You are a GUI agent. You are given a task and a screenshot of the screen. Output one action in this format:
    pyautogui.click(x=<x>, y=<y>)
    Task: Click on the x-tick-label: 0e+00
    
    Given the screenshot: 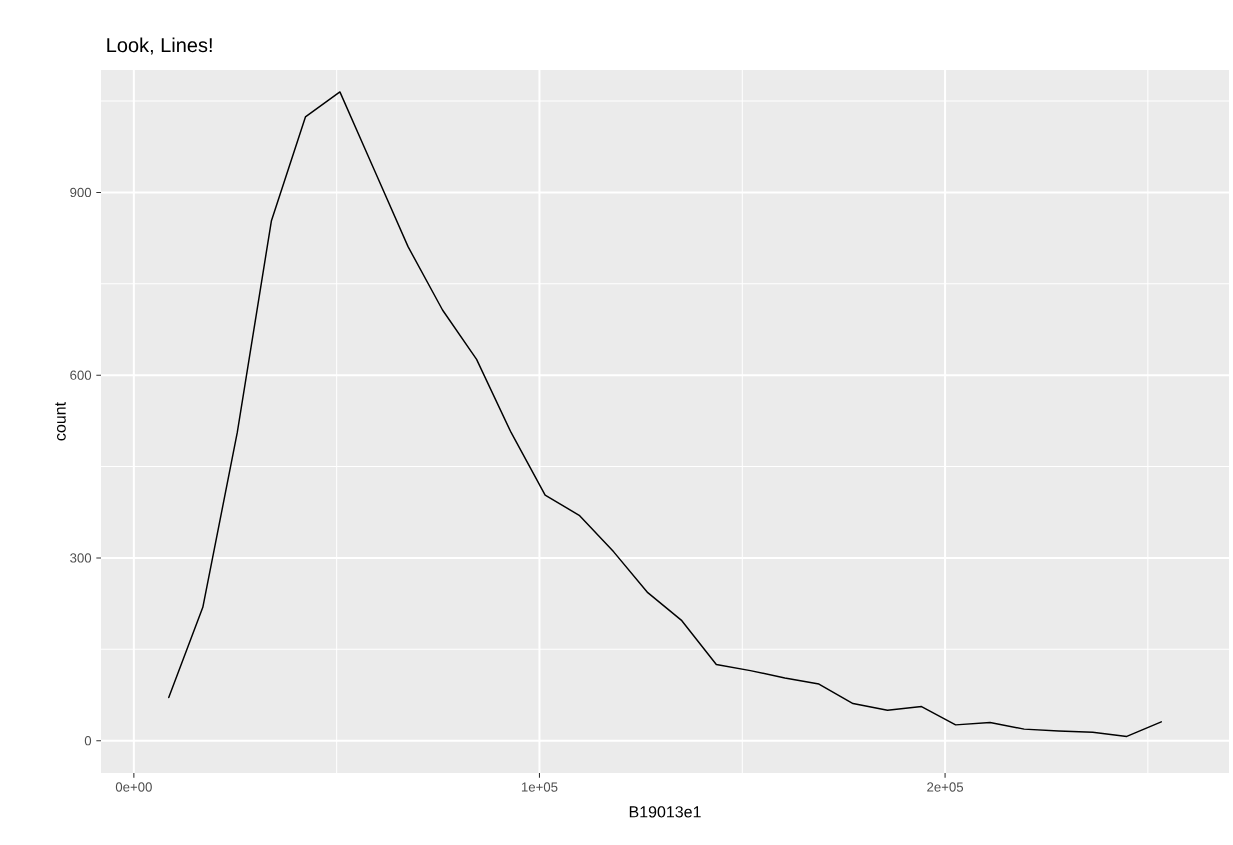 What is the action you would take?
    pyautogui.click(x=133, y=787)
    